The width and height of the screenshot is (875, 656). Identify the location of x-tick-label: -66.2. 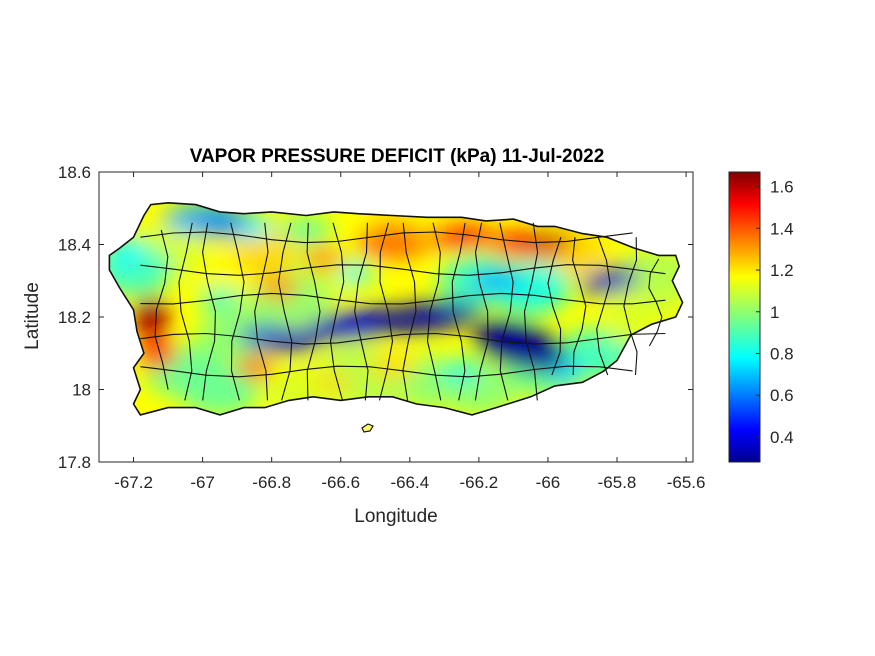
(479, 482).